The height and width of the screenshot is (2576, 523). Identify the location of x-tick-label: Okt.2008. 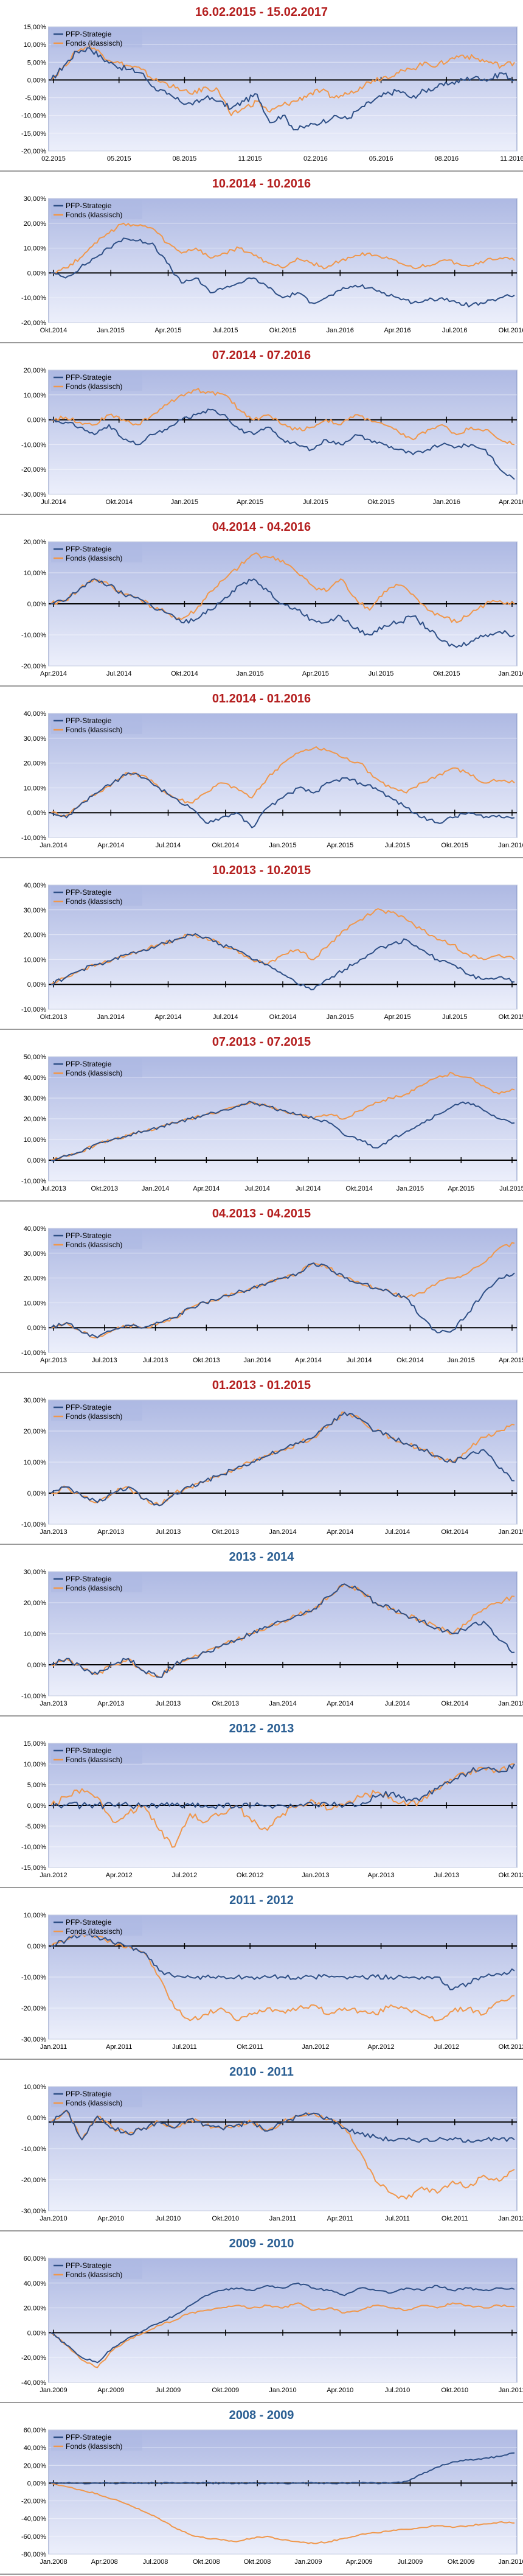
(258, 2562).